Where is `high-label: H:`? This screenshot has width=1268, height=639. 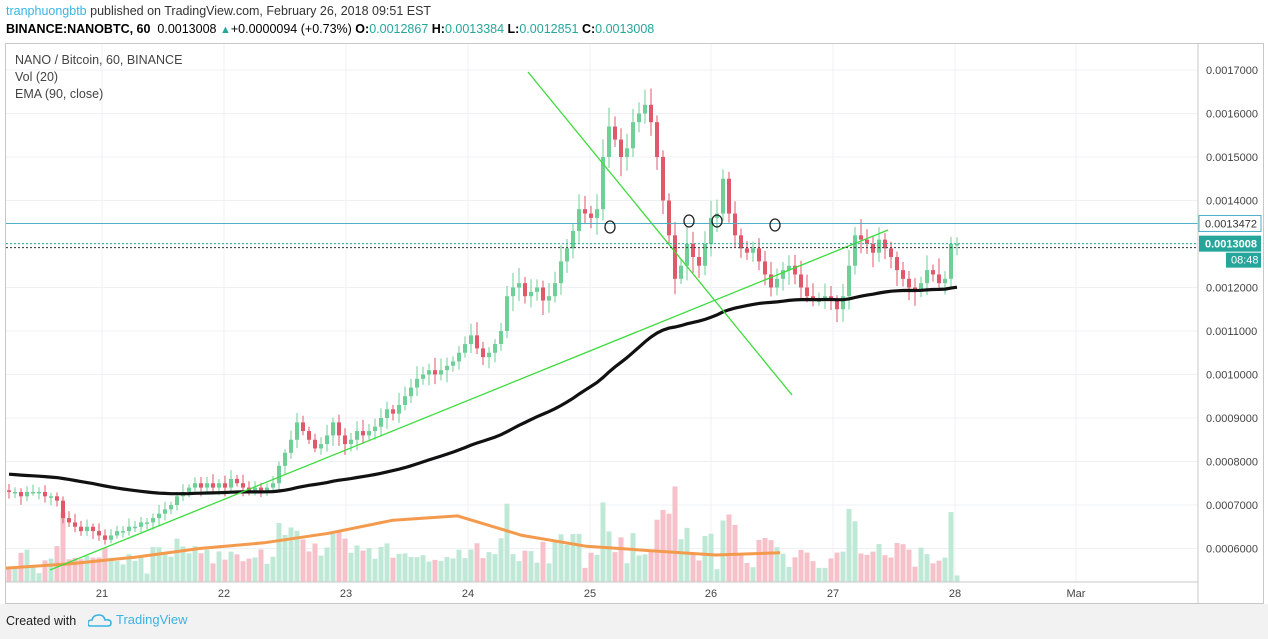
high-label: H: is located at coordinates (438, 29).